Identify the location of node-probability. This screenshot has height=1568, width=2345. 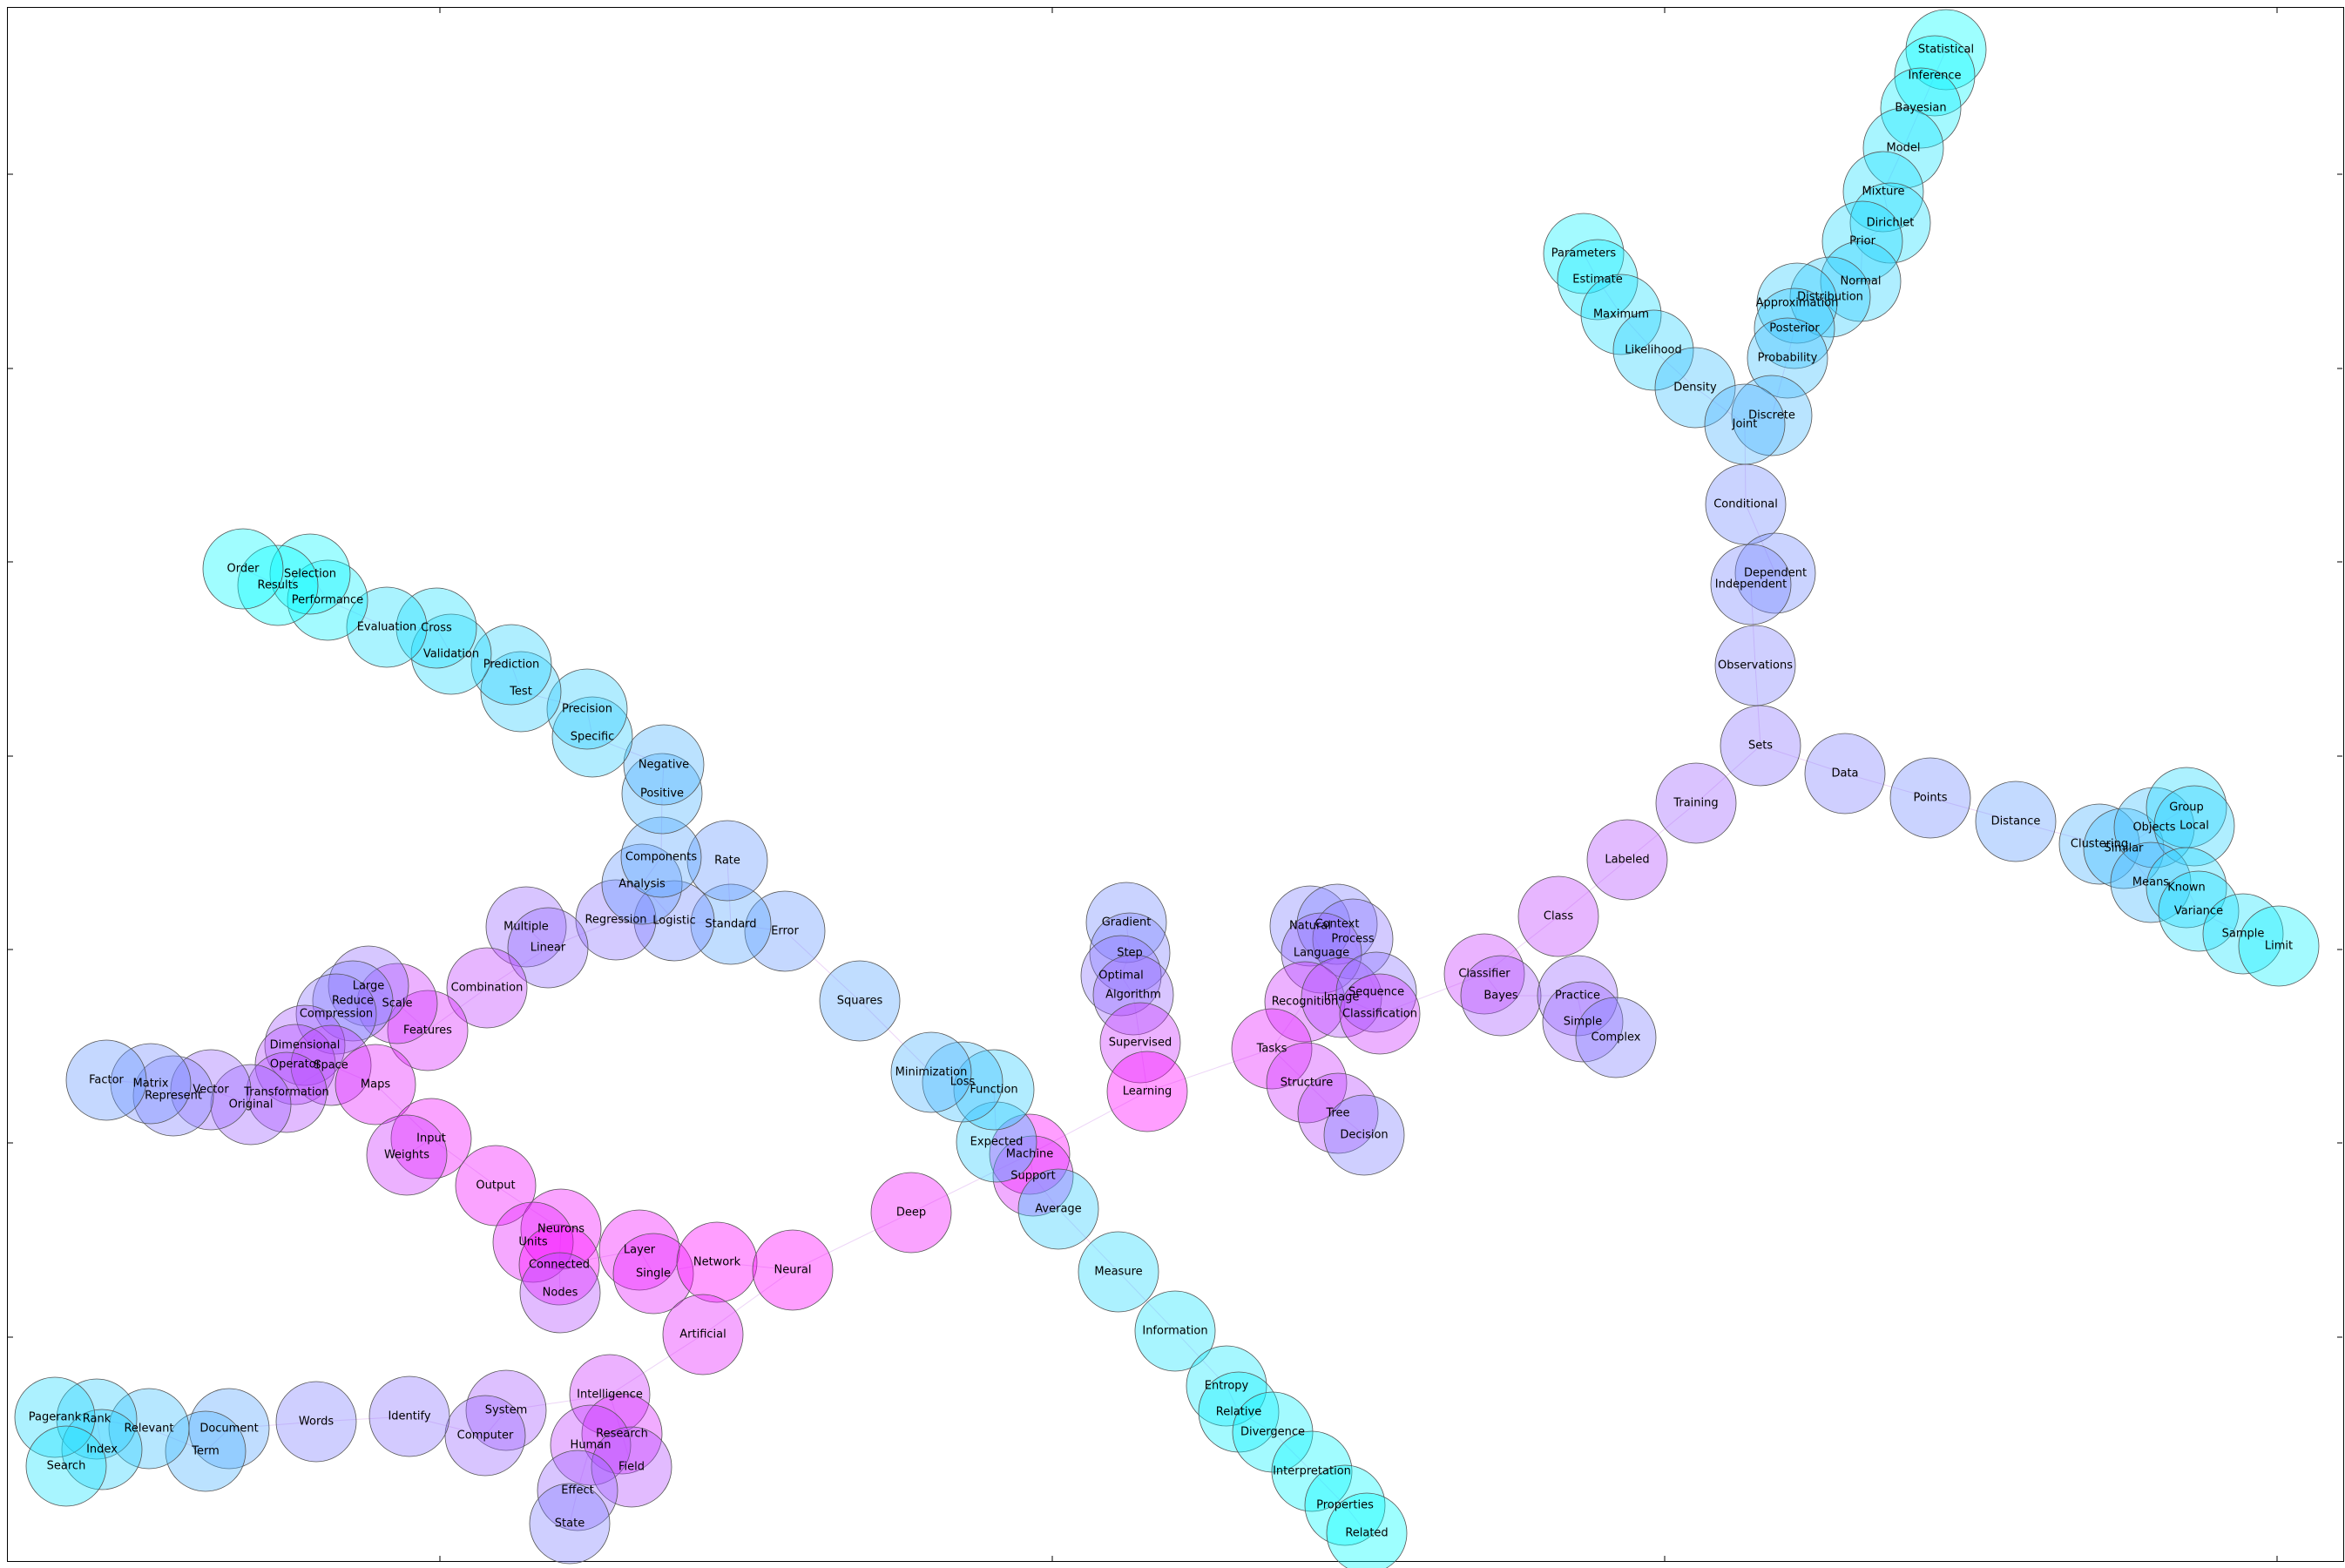
(1788, 358).